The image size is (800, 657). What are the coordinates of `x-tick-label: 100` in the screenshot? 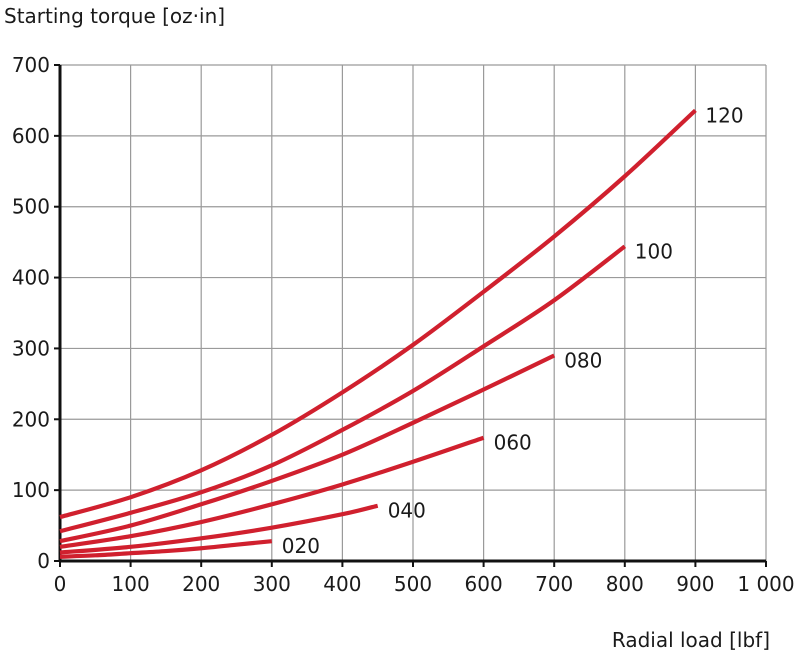 It's located at (131, 584).